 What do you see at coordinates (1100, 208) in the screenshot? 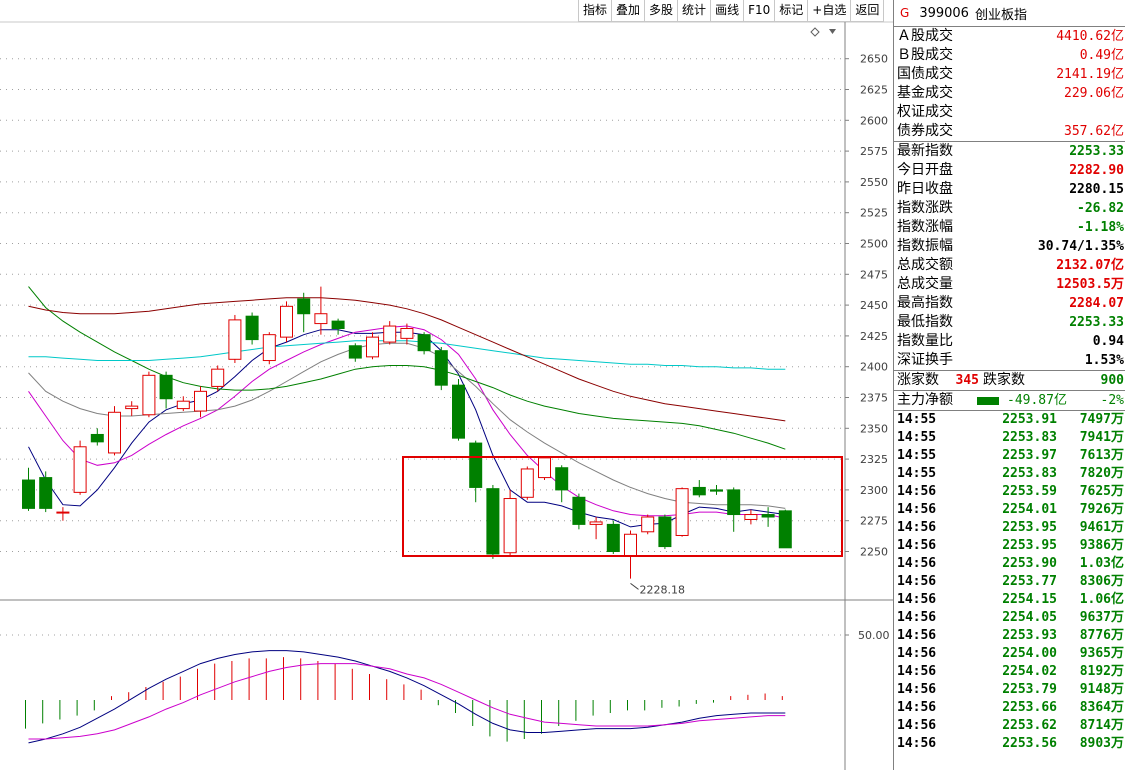
I see `stat-value: -26.82` at bounding box center [1100, 208].